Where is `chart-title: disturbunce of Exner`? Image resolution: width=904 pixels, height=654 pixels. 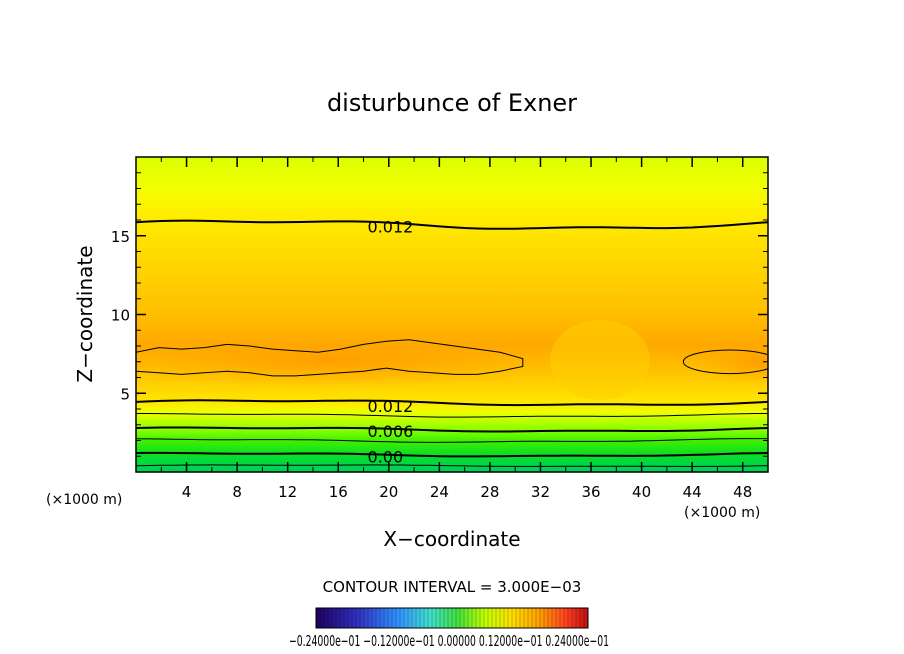 chart-title: disturbunce of Exner is located at coordinates (452, 103).